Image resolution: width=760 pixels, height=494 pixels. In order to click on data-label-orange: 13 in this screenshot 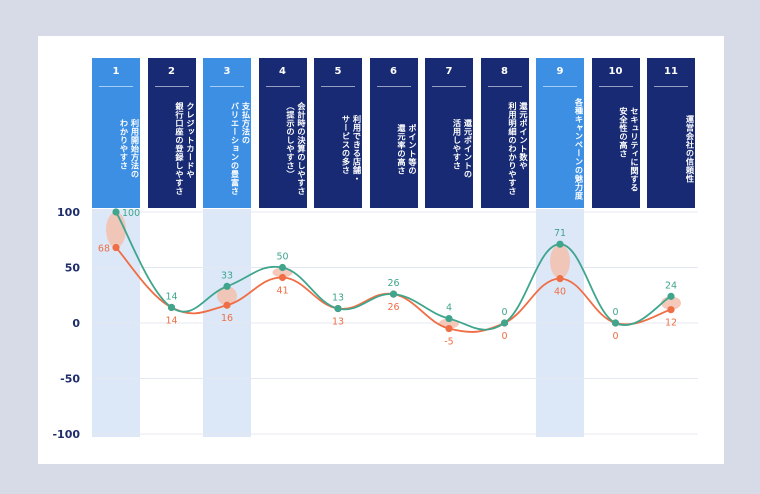, I will do `click(338, 322)`.